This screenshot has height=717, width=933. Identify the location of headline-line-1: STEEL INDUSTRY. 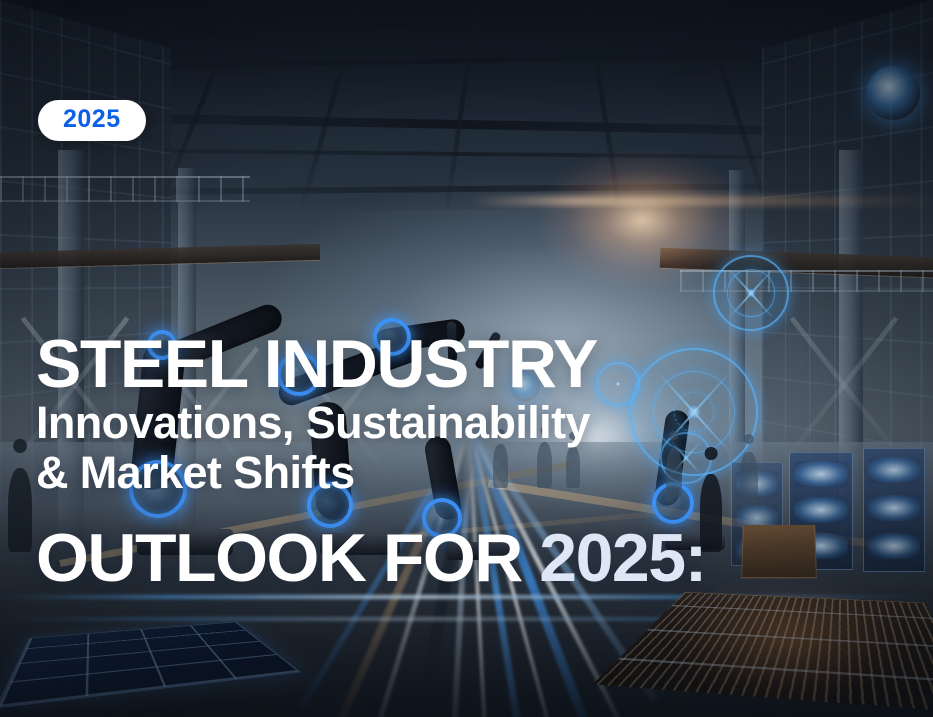
(317, 364).